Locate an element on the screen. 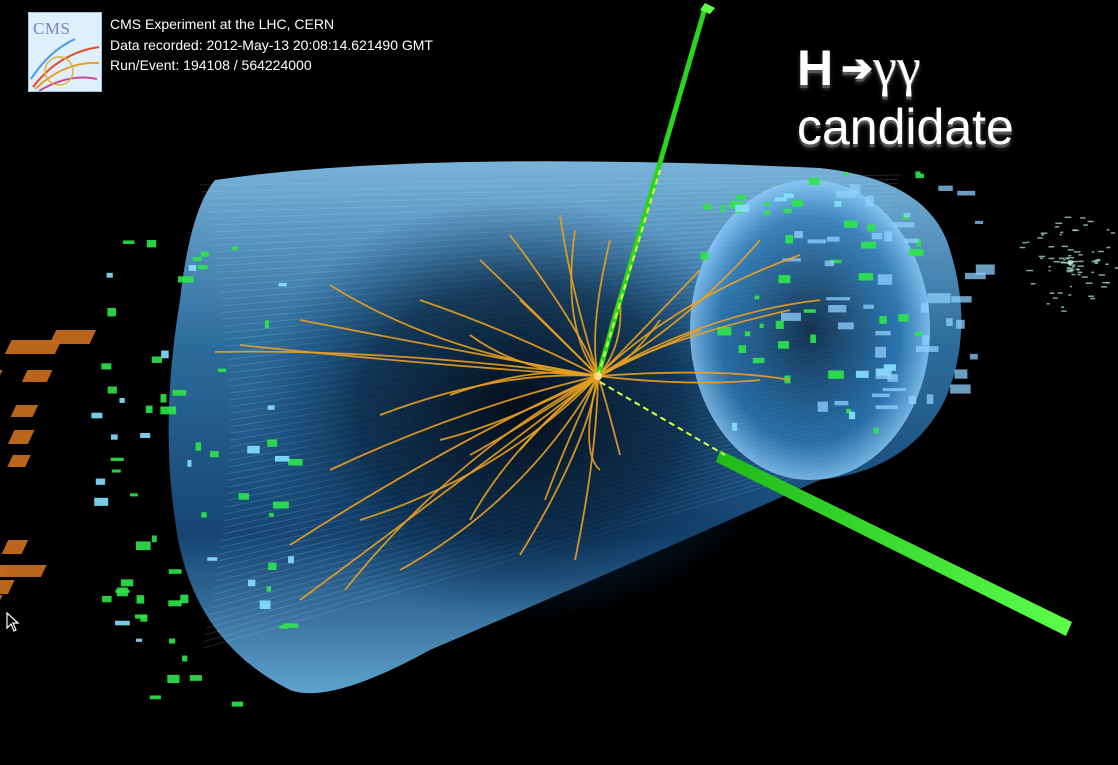 The width and height of the screenshot is (1118, 765). experiment-label: CMS Experiment at the LHC, CERN is located at coordinates (222, 24).